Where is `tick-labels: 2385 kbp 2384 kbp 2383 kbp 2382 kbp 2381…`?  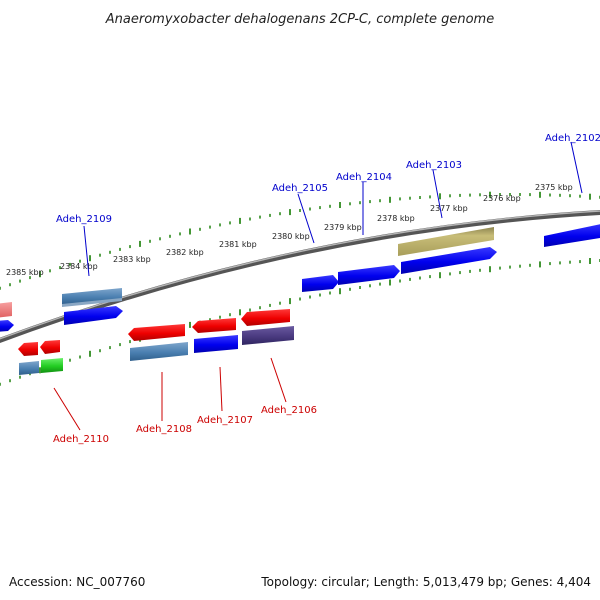
tick-labels: 2385 kbp 2384 kbp 2383 kbp 2382 kbp 2381… is located at coordinates (289, 230).